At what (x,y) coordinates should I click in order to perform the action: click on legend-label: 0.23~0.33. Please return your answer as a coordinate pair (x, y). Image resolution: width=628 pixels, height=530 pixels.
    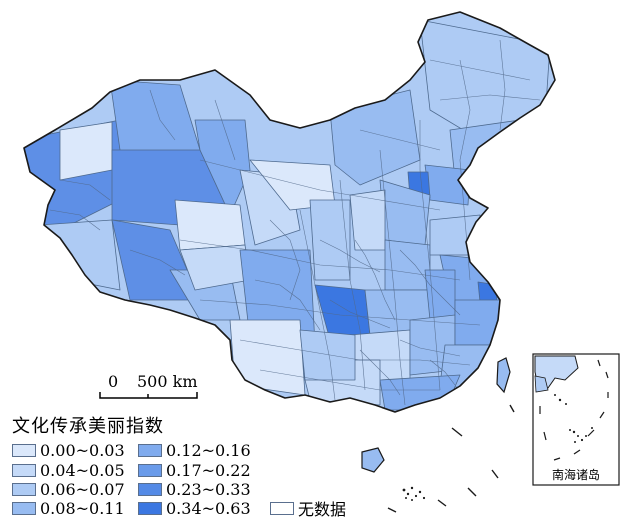
    Looking at the image, I should click on (208, 489).